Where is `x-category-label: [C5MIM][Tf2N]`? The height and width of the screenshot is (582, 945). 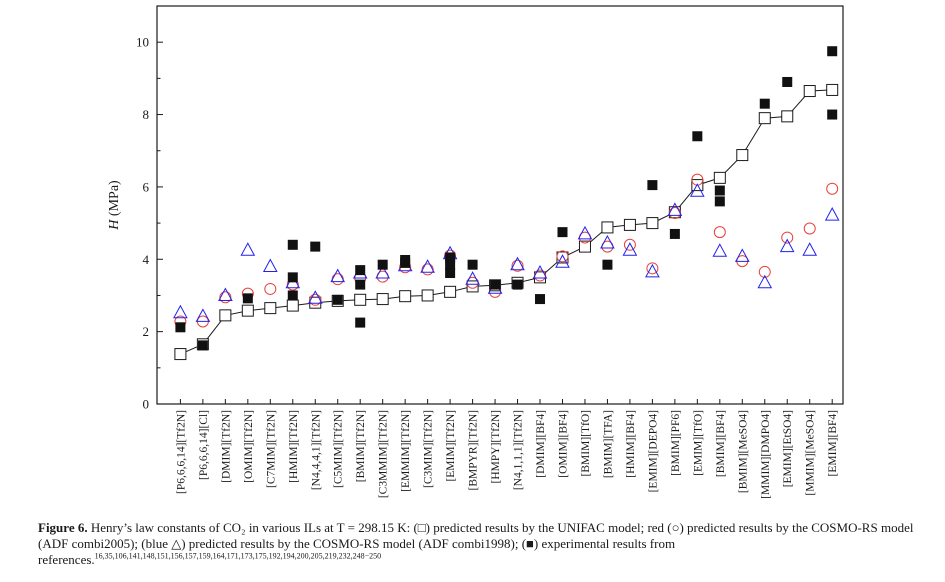 x-category-label: [C5MIM][Tf2N] is located at coordinates (339, 449).